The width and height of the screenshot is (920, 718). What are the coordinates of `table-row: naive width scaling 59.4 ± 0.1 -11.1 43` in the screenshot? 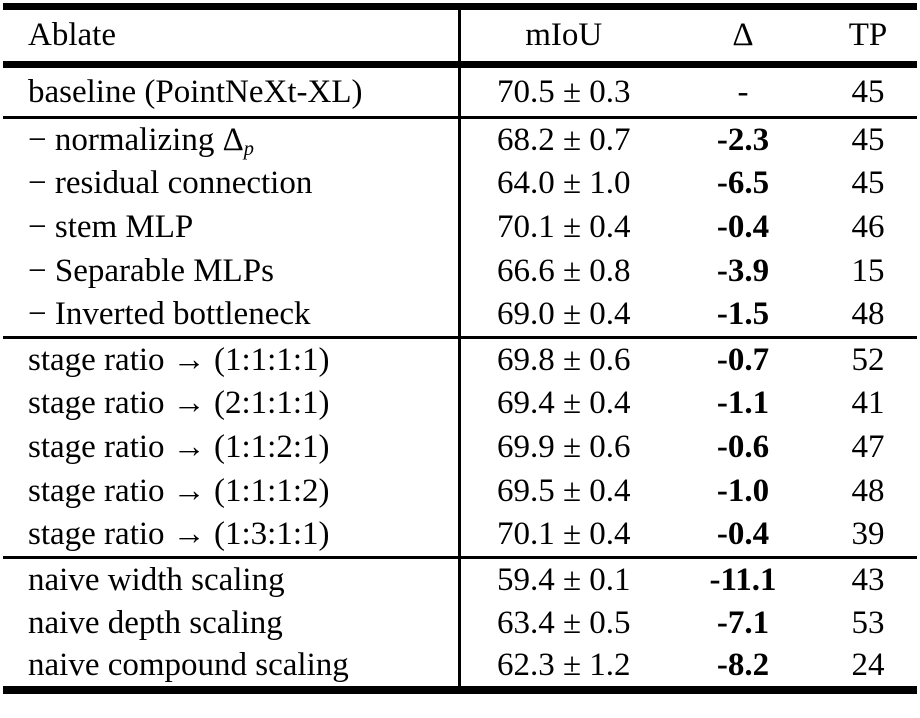 It's located at (460, 579).